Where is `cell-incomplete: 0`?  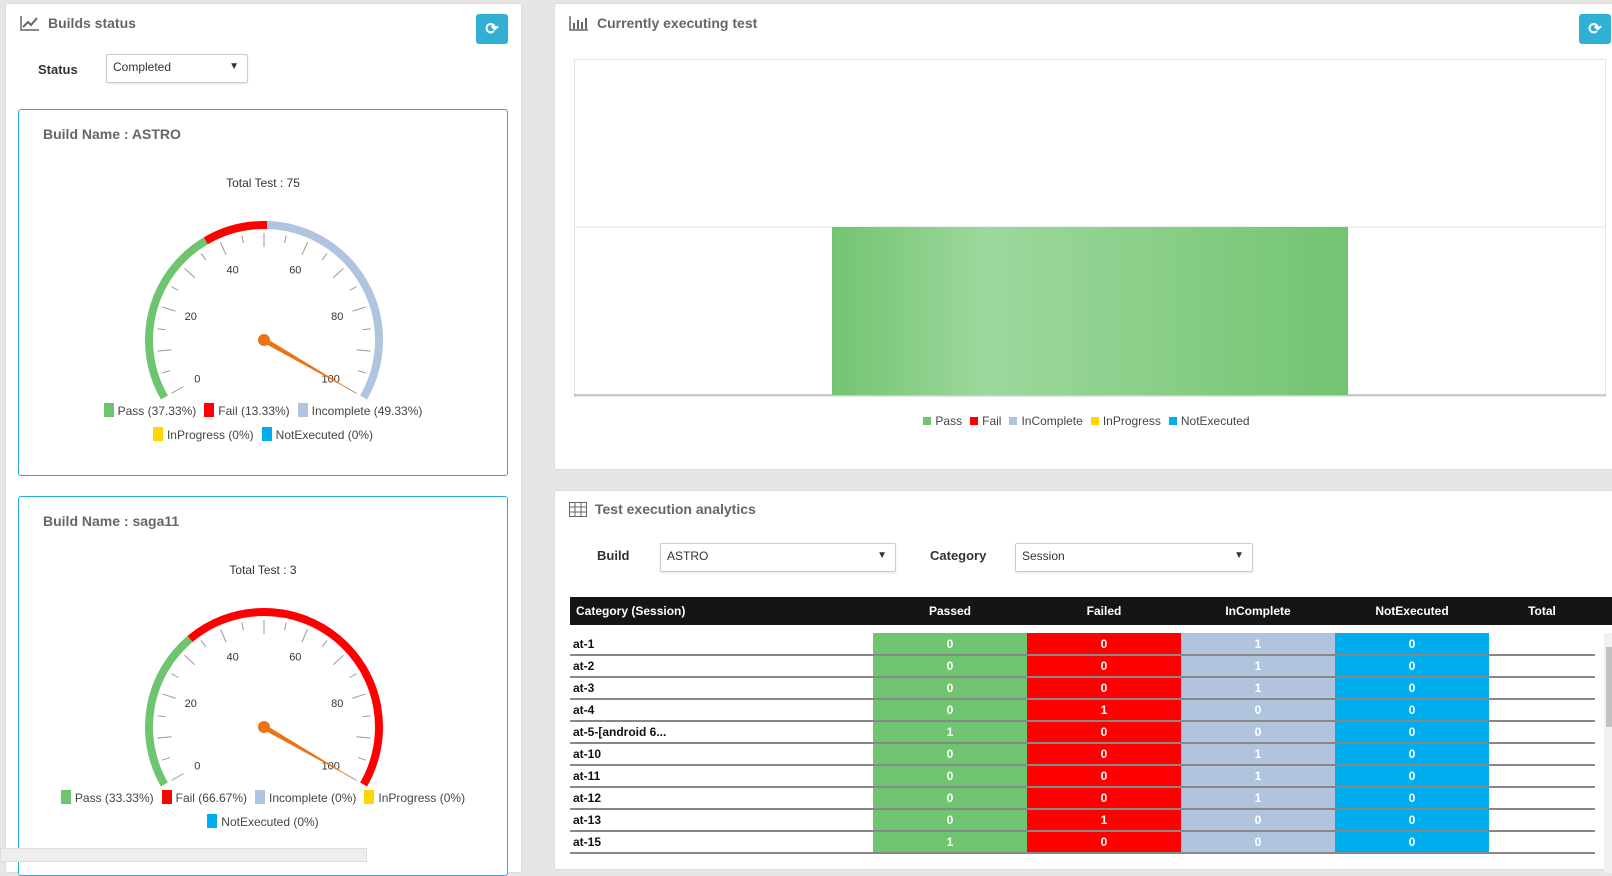
cell-incomplete: 0 is located at coordinates (1258, 732).